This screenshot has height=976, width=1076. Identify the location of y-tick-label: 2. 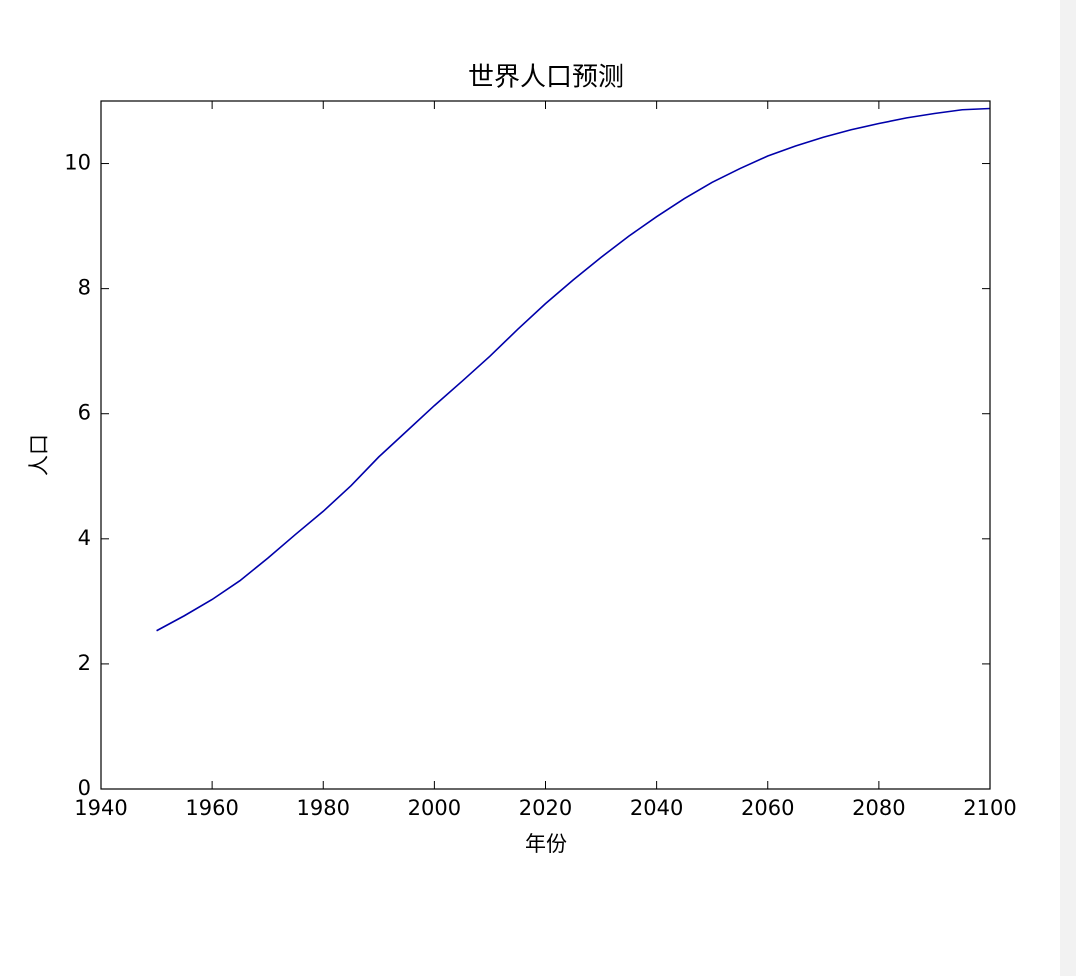
(84, 663).